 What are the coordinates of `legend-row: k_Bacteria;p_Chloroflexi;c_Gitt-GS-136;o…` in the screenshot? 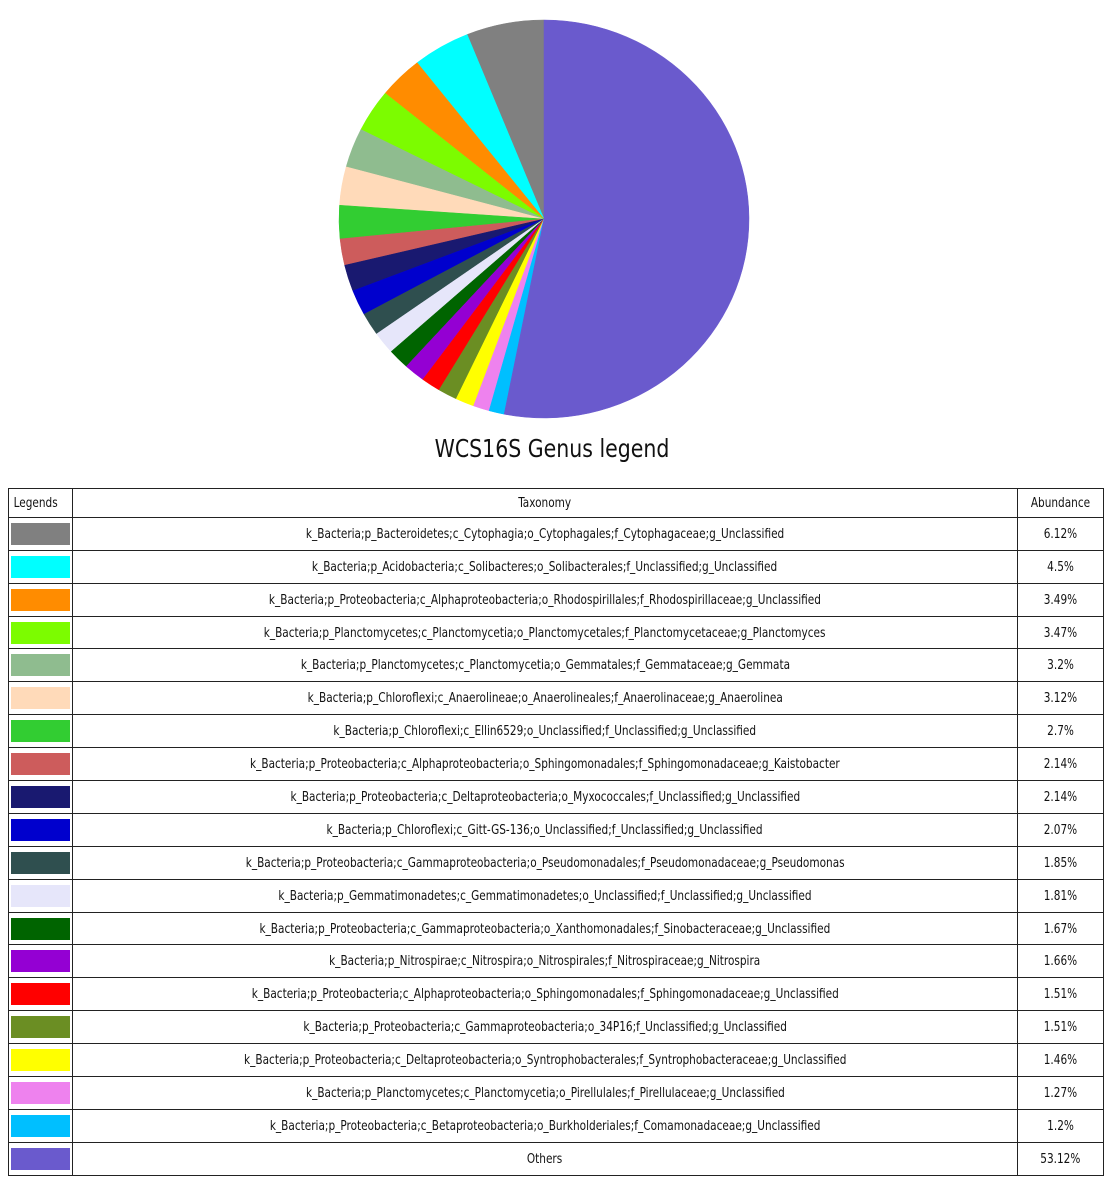 It's located at (556, 829).